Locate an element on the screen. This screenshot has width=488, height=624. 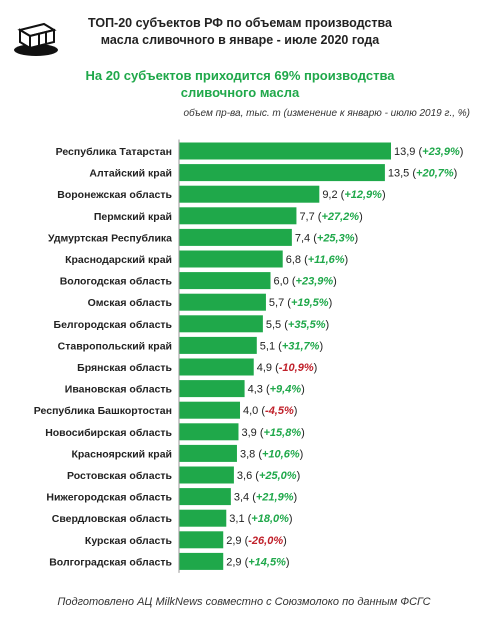
value-label: 4,3 (+9,4%) is located at coordinates (276, 390).